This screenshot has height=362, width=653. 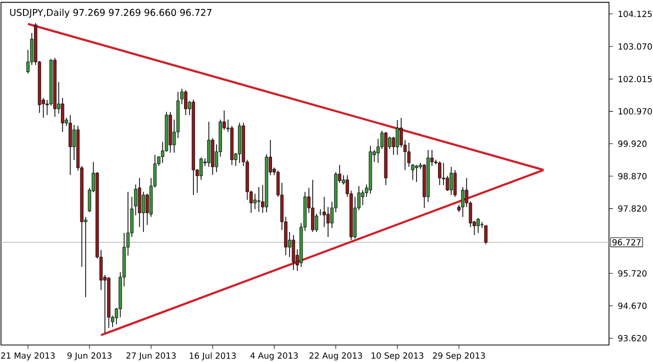 I want to click on y-tick-label: 99.920, so click(x=632, y=143).